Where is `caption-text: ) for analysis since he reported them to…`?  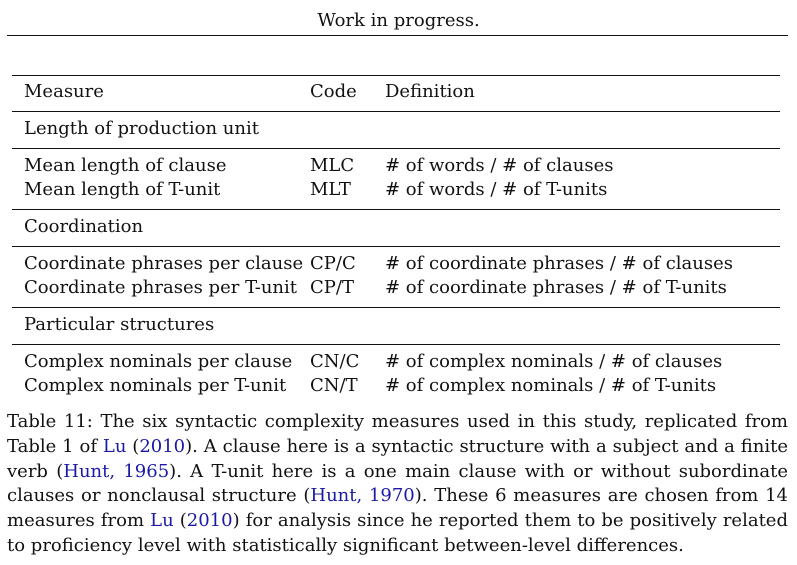
caption-text: ) for analysis since he reported them to… is located at coordinates (397, 533).